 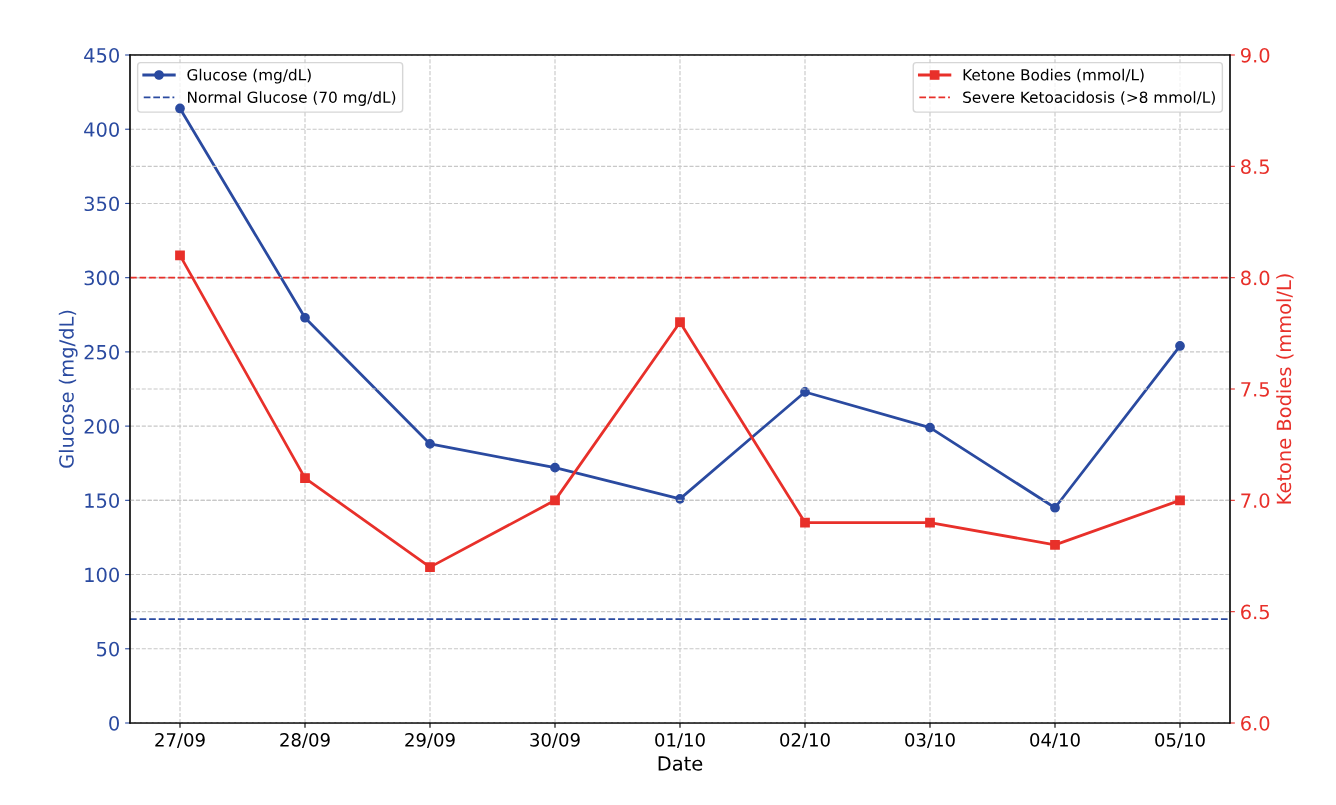 What do you see at coordinates (1255, 389) in the screenshot?
I see `y2-tick-label: 7.5` at bounding box center [1255, 389].